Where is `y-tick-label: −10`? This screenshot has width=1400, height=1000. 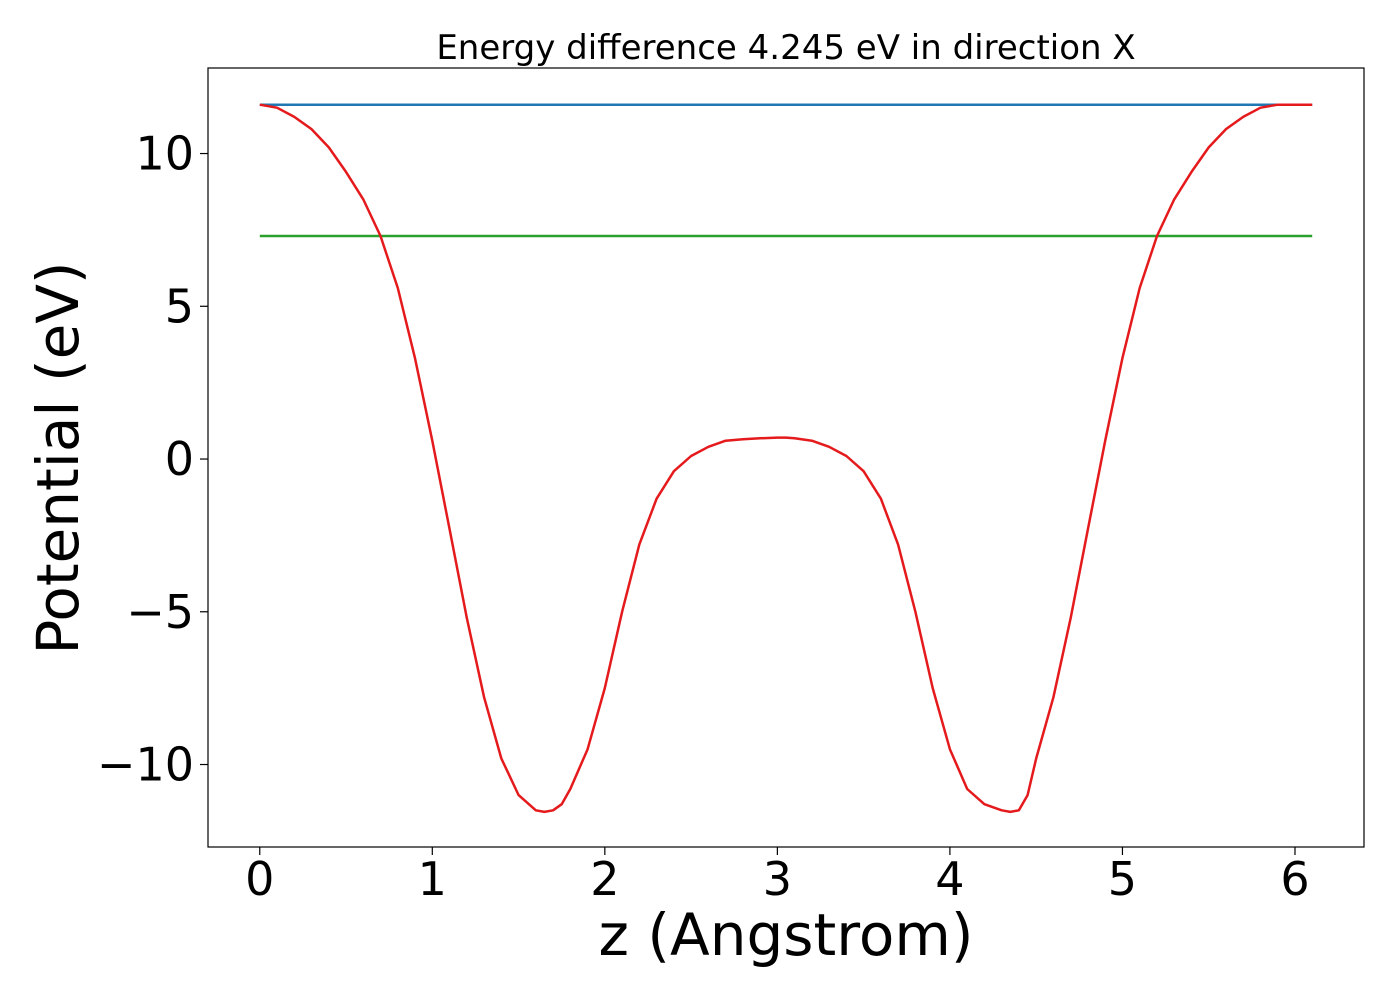 y-tick-label: −10 is located at coordinates (145, 765).